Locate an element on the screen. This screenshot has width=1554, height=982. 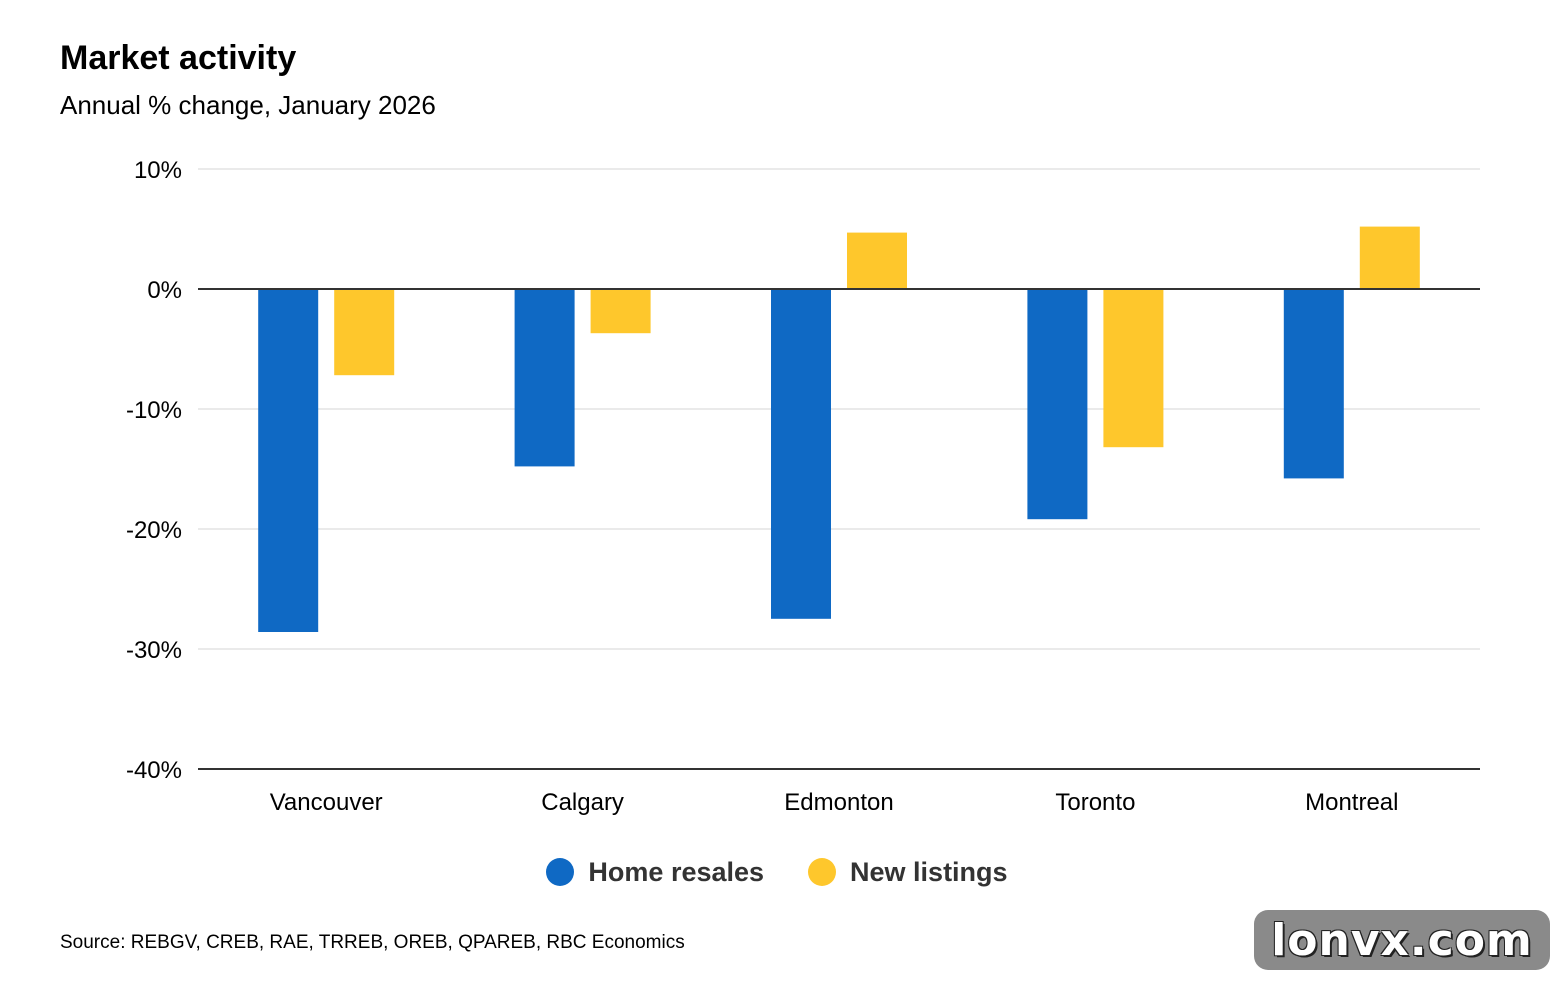
legend-item-new-listings: New listings is located at coordinates (908, 872).